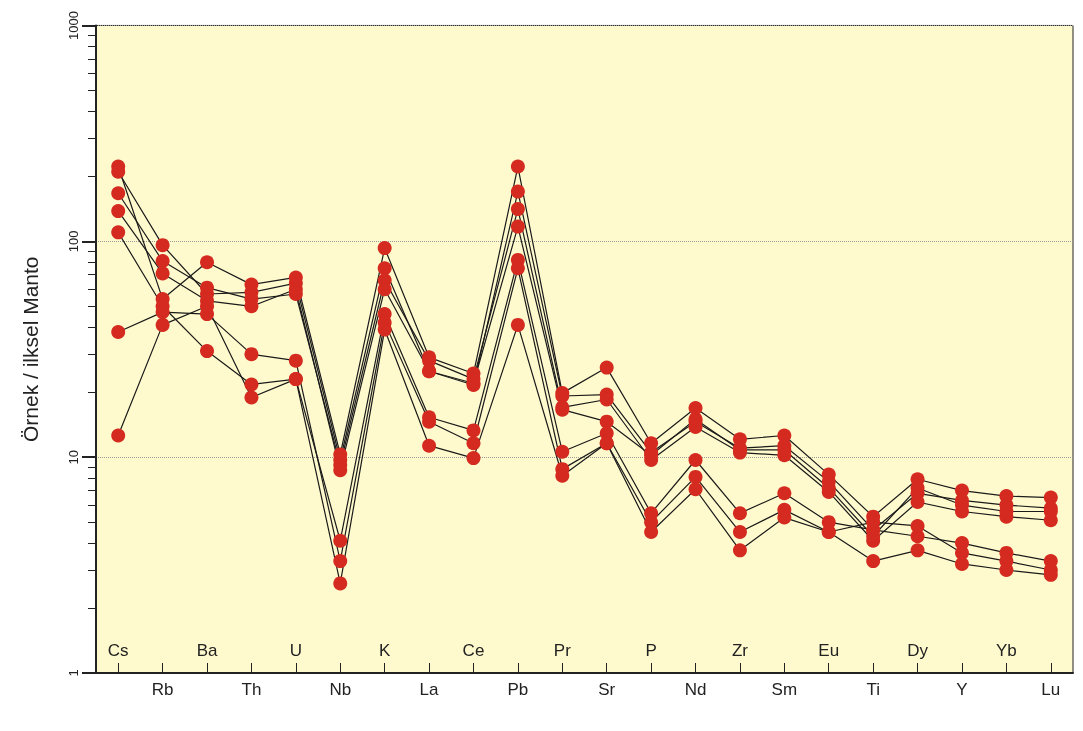 The width and height of the screenshot is (1083, 731). I want to click on x-tick-label: Lu, so click(1051, 689).